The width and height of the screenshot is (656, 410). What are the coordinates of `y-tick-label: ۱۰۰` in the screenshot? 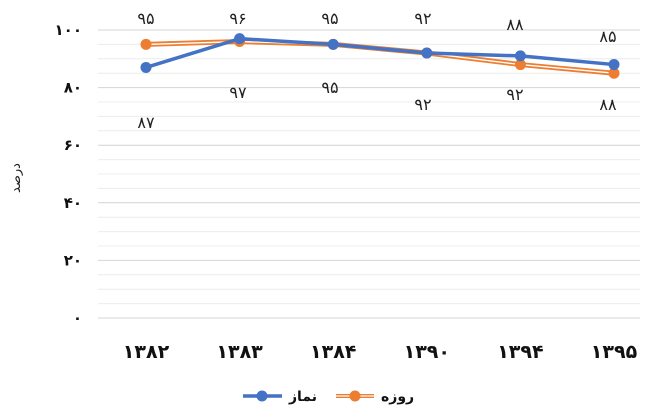 It's located at (68, 30).